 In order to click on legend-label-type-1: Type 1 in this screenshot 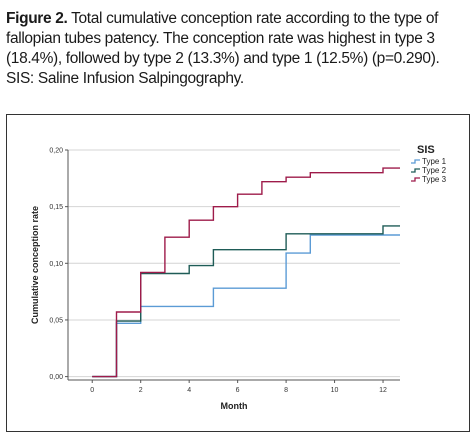, I will do `click(434, 161)`.